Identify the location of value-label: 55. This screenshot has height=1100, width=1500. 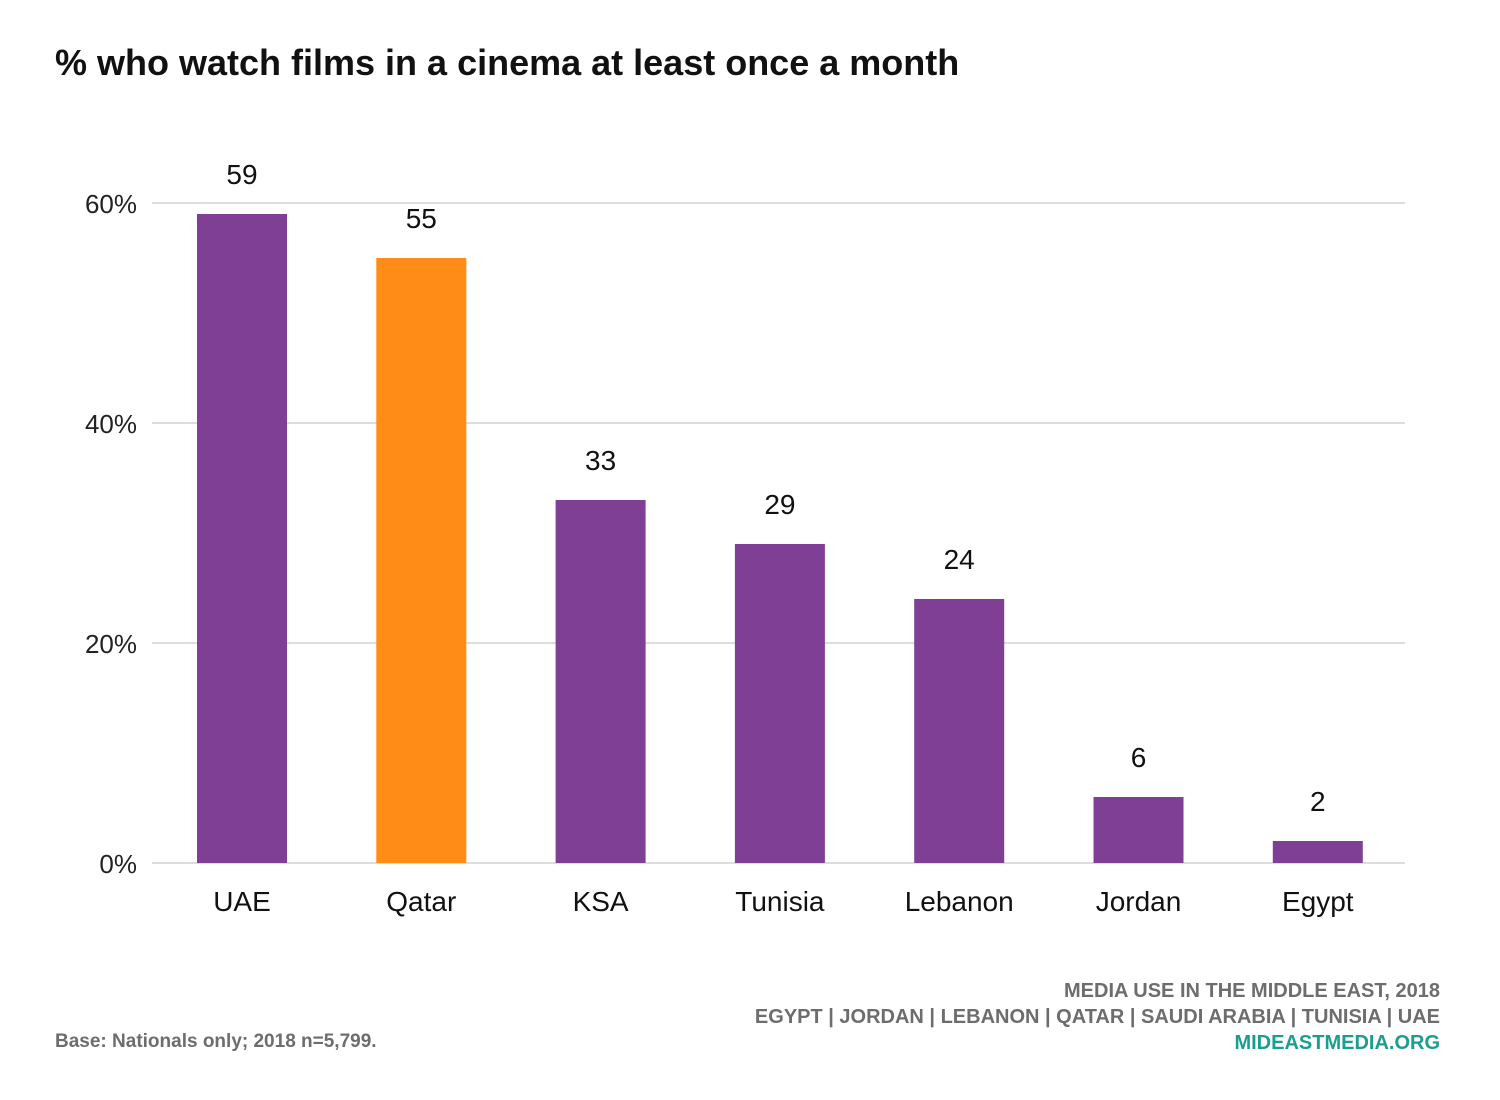
(421, 218).